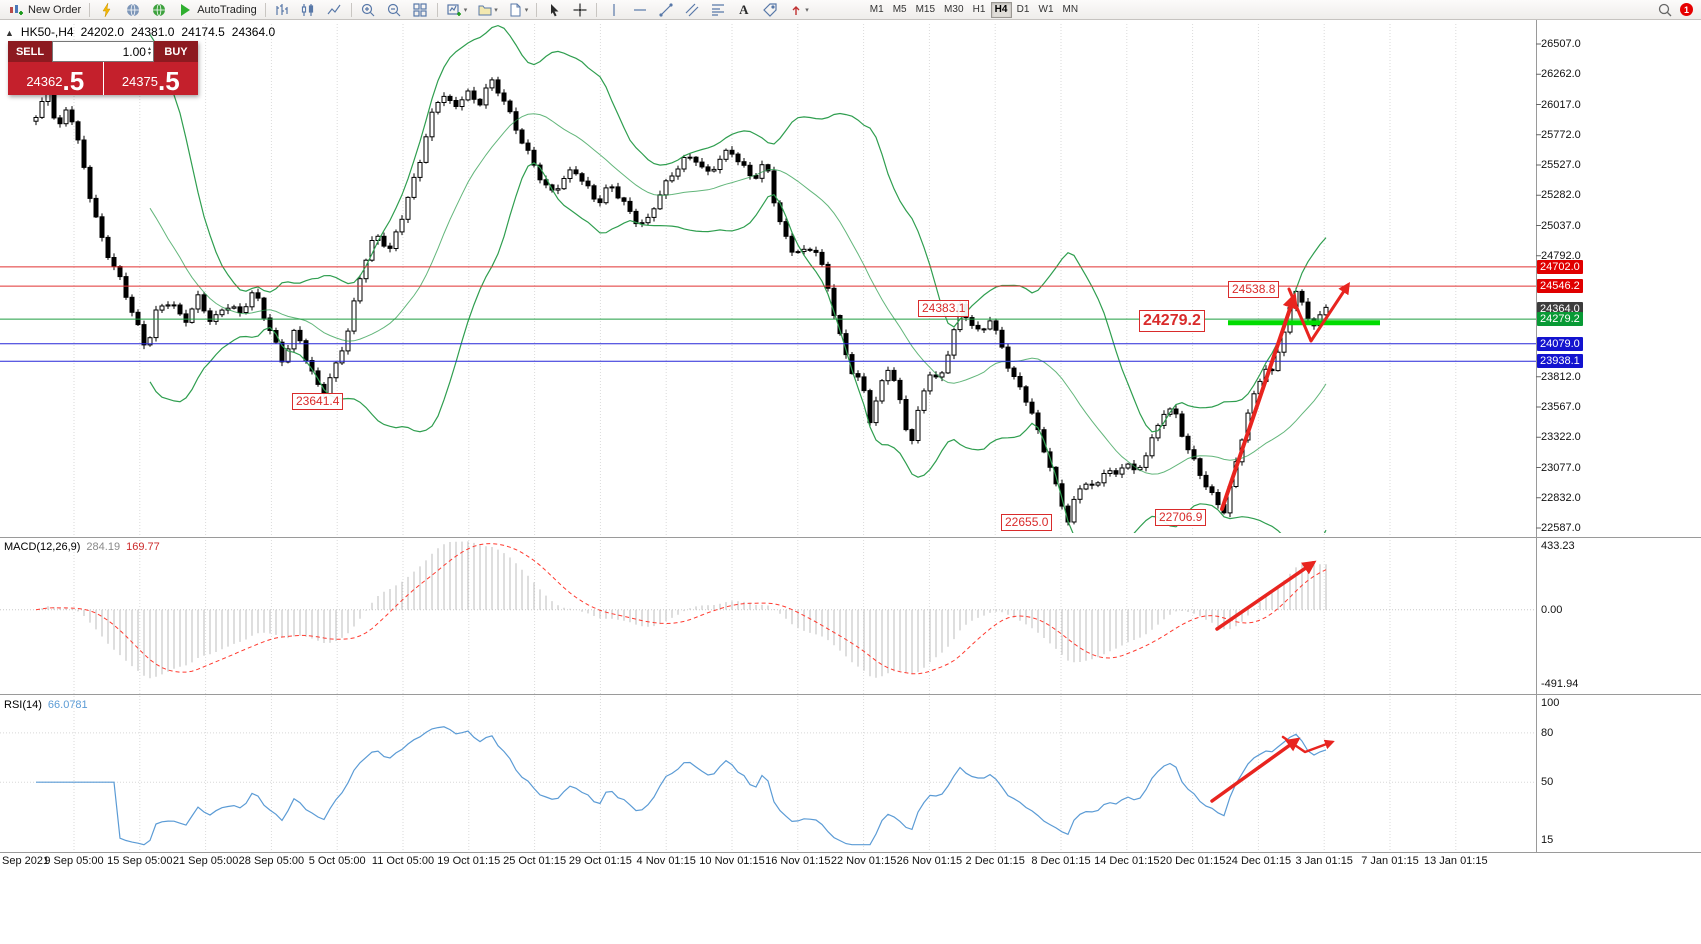 This screenshot has width=1701, height=944. I want to click on tag-icon, so click(769, 9).